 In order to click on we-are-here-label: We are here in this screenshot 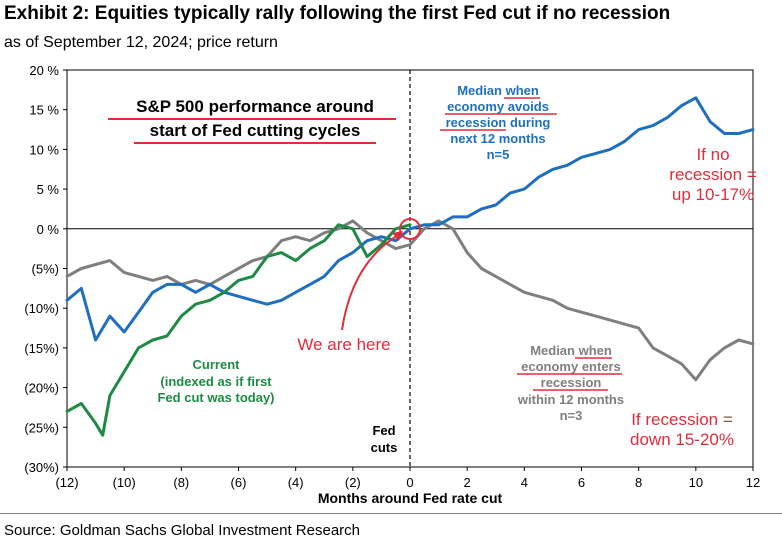, I will do `click(343, 344)`.